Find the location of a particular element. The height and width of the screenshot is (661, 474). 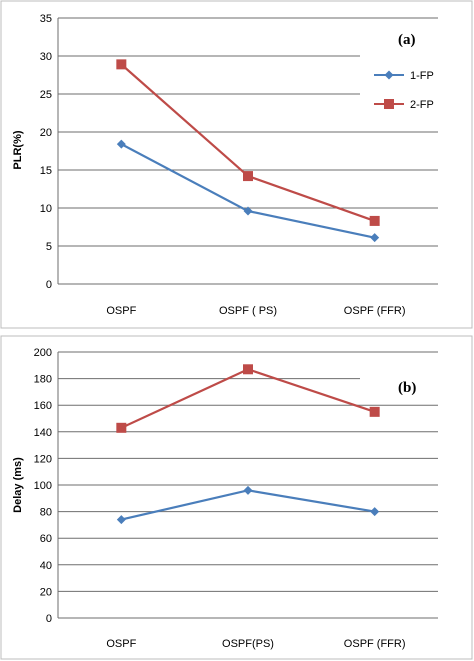

legend-entry-1: 1-FP is located at coordinates (404, 76).